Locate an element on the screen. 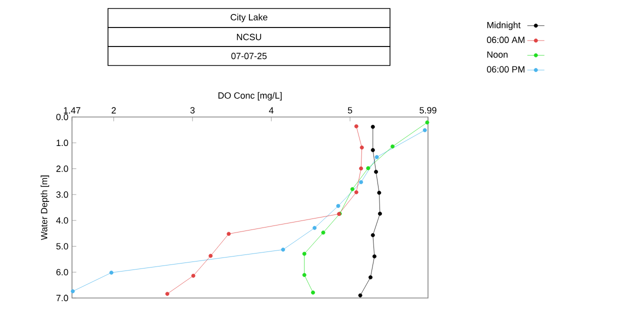  legend-label: Noon is located at coordinates (497, 54).